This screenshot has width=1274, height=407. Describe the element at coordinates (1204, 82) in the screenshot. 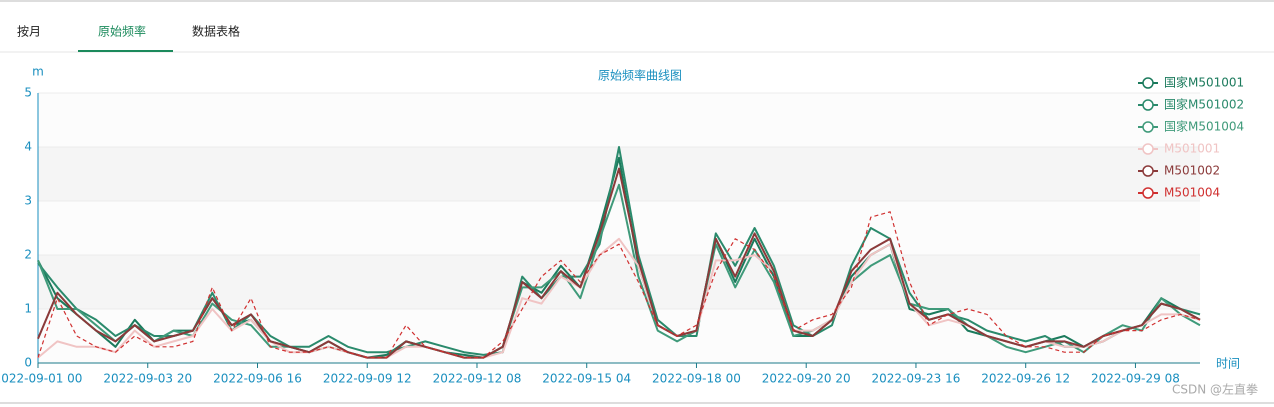

I see `legend-label: 国家M501001` at that location.